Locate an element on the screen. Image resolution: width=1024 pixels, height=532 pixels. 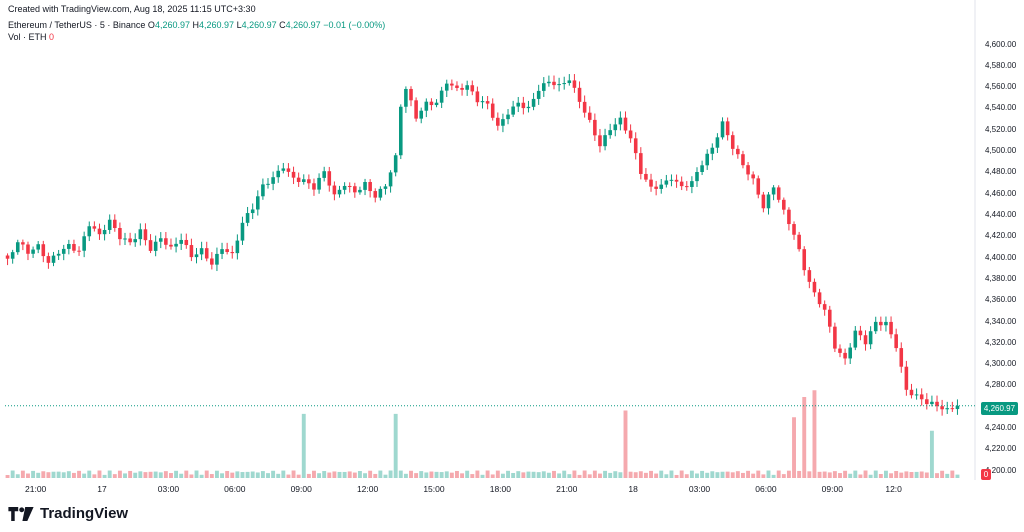
volume-tag: 0 is located at coordinates (986, 474).